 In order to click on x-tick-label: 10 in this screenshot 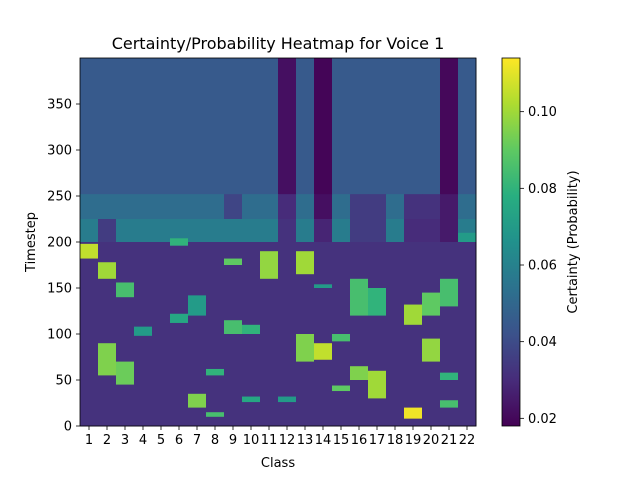, I will do `click(251, 440)`.